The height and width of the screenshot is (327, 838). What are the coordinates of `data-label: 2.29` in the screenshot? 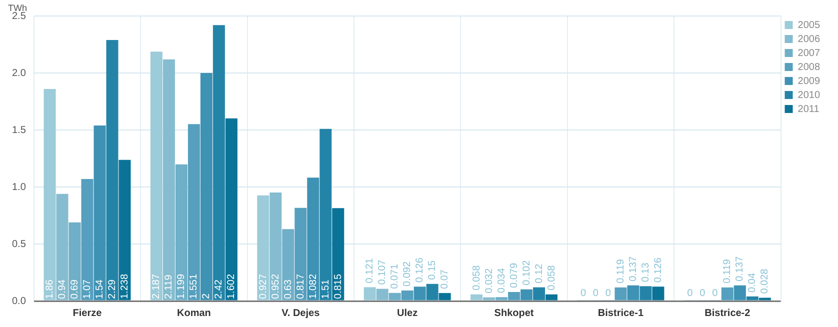 It's located at (112, 289).